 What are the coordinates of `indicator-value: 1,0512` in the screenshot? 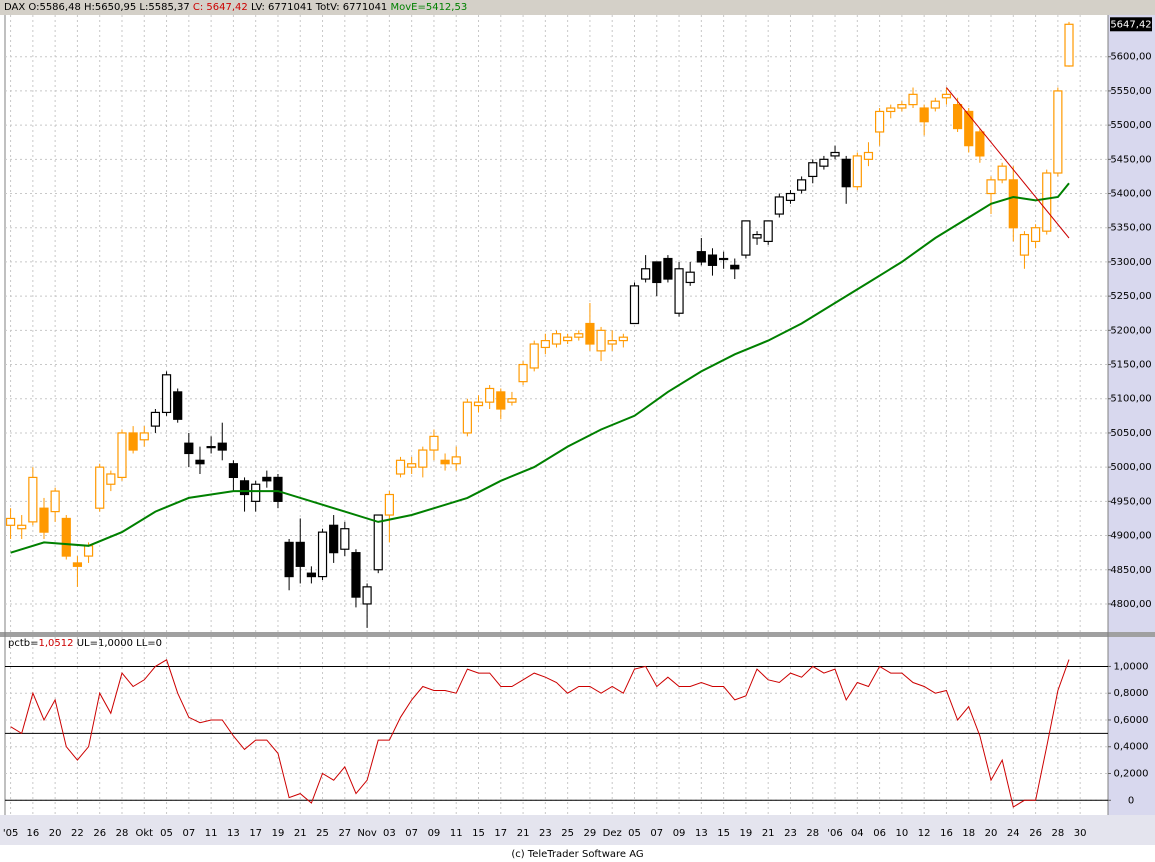 It's located at (56, 643).